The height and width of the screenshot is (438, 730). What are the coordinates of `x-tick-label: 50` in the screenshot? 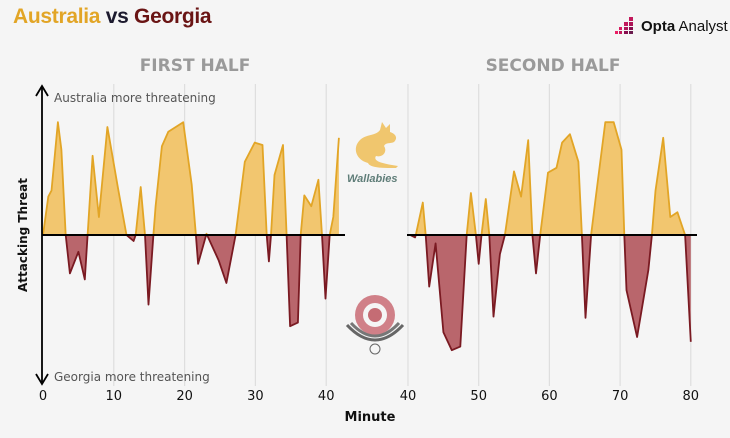 It's located at (478, 396).